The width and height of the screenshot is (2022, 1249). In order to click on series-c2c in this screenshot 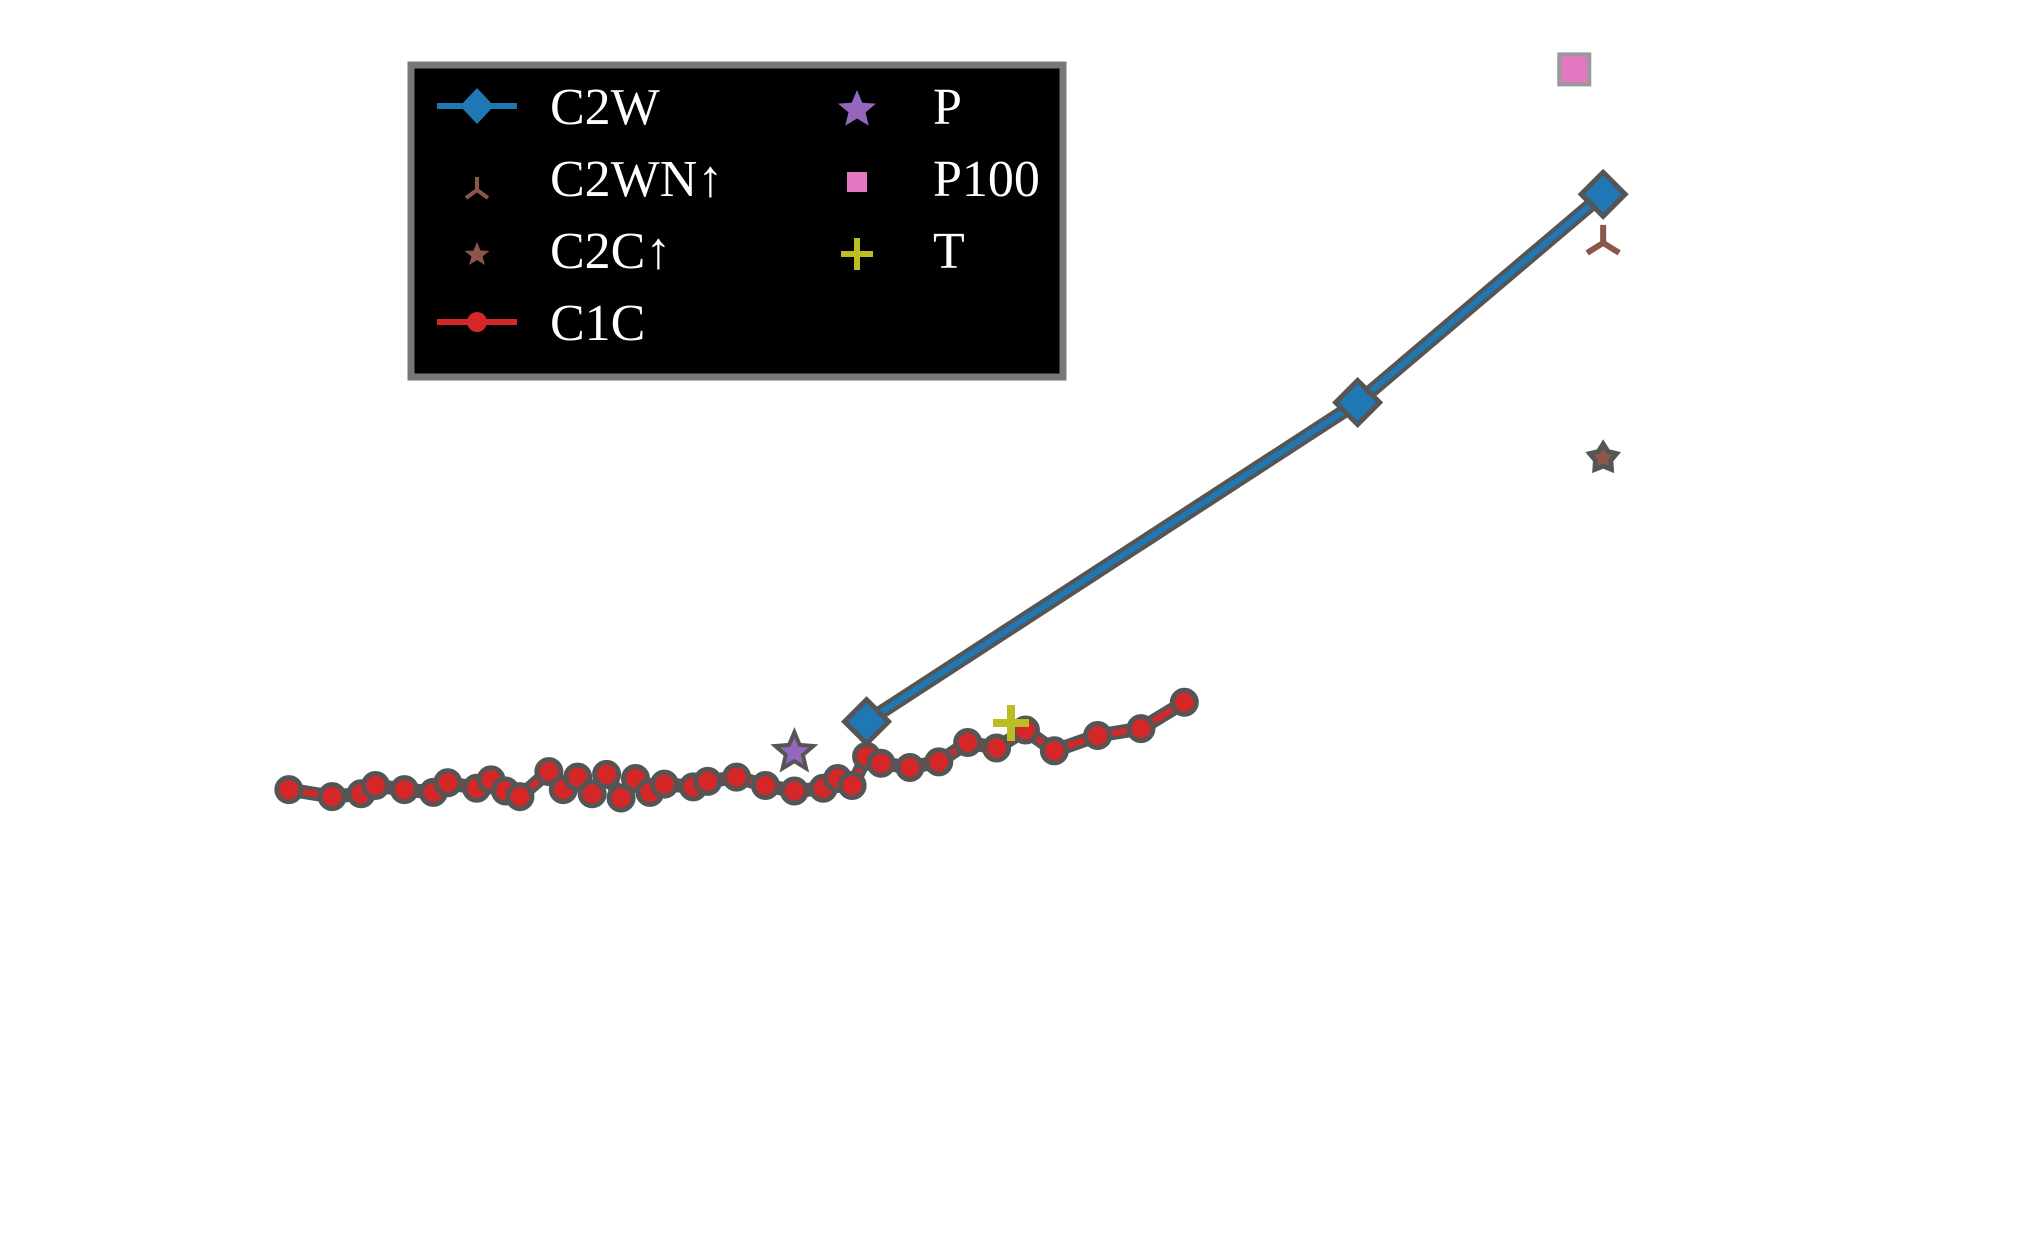, I will do `click(1603, 456)`.